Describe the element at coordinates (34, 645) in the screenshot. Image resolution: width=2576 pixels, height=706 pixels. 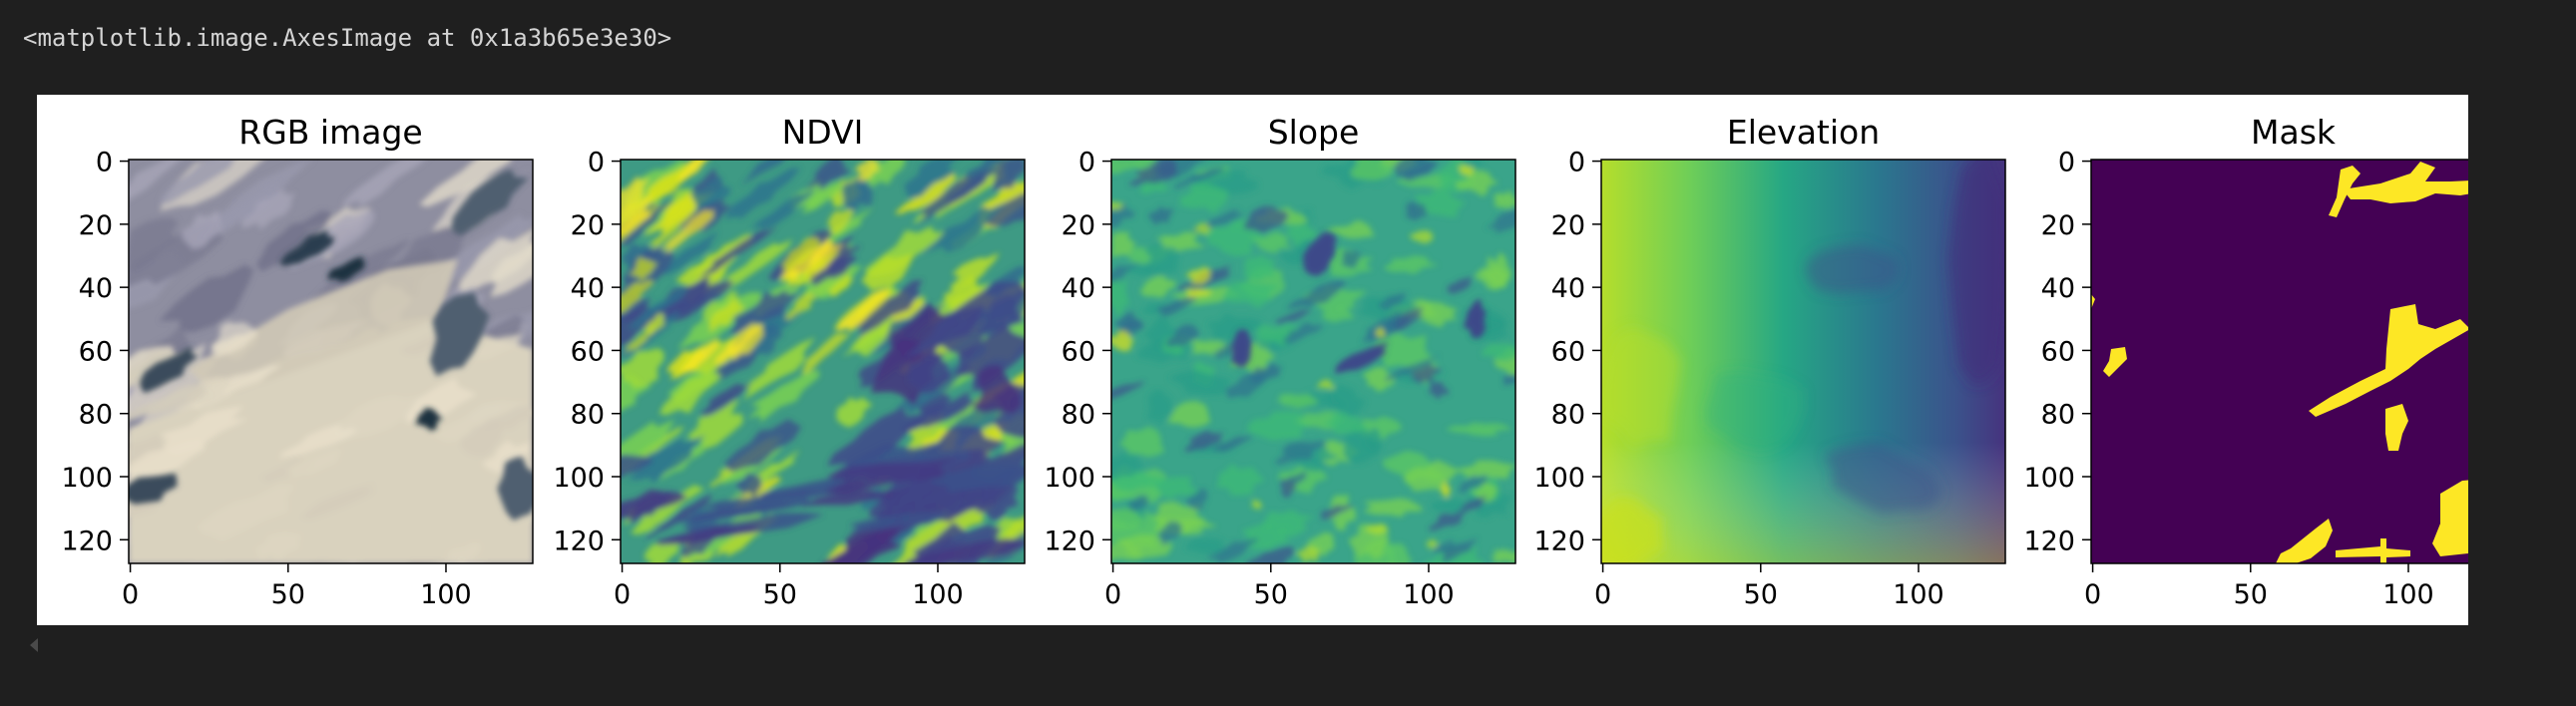
I see `scroll-left-arrow-icon` at that location.